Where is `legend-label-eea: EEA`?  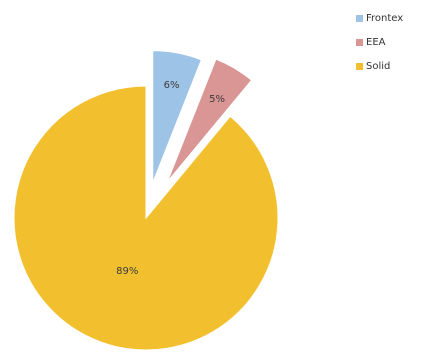
legend-label-eea: EEA is located at coordinates (376, 42).